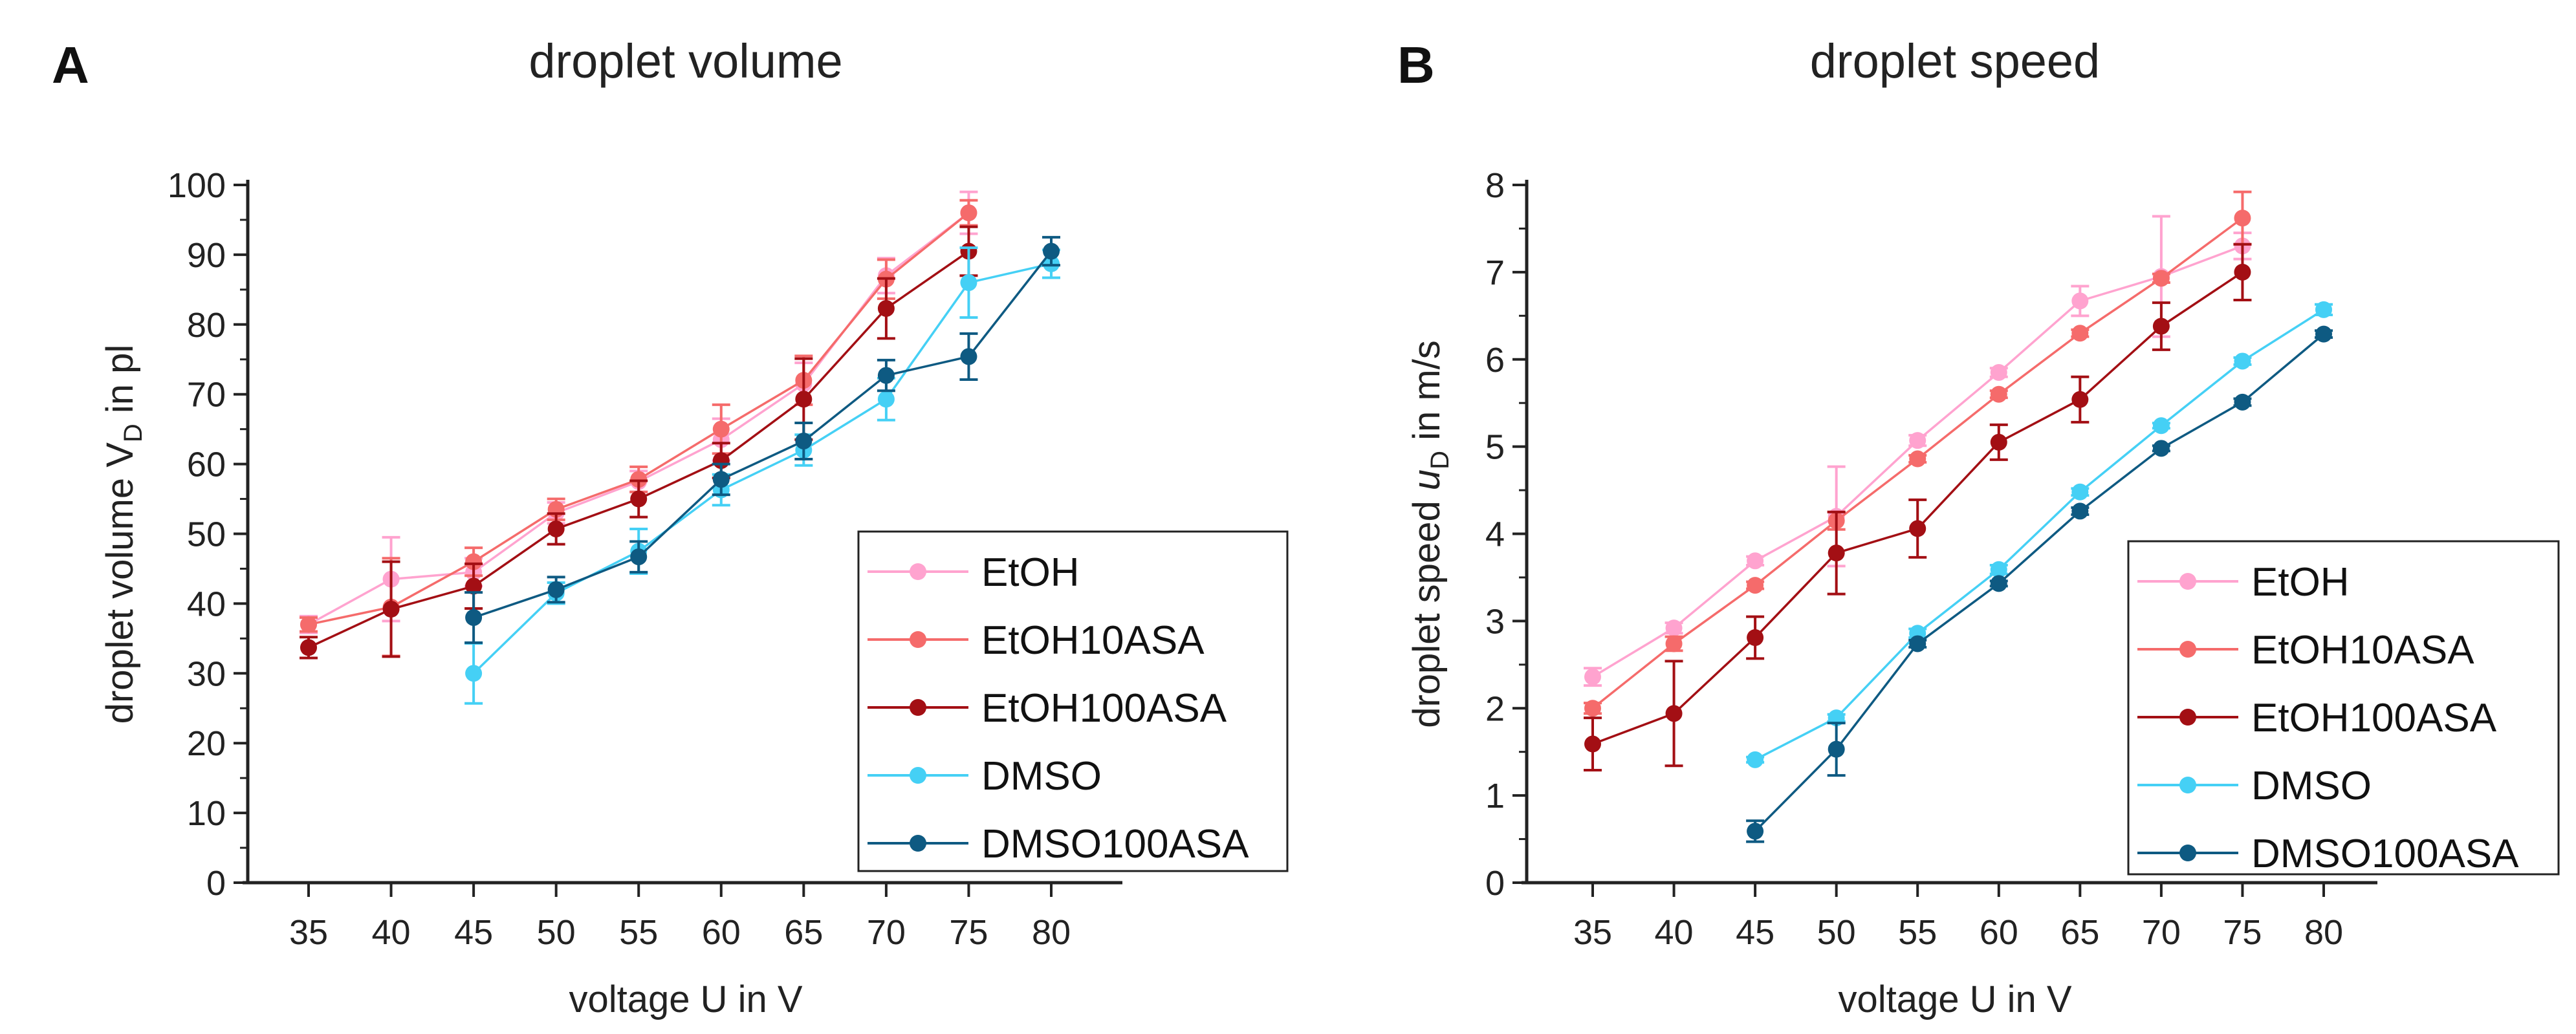 Image resolution: width=2576 pixels, height=1034 pixels. Describe the element at coordinates (206, 743) in the screenshot. I see `y-tick-label: 20` at that location.